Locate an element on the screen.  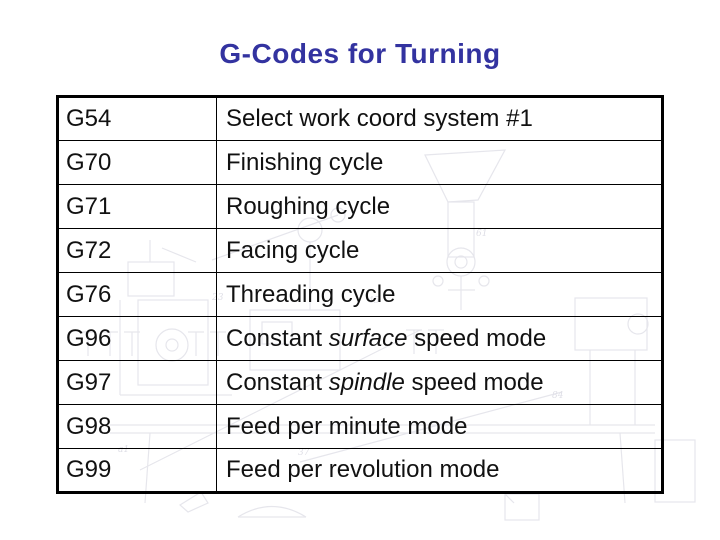
description-text: Finishing cycle is located at coordinates (305, 162).